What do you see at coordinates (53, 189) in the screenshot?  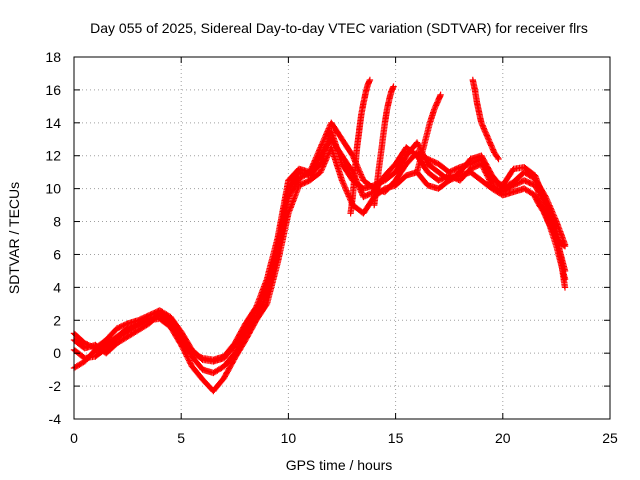 I see `y-tick-label: 10` at bounding box center [53, 189].